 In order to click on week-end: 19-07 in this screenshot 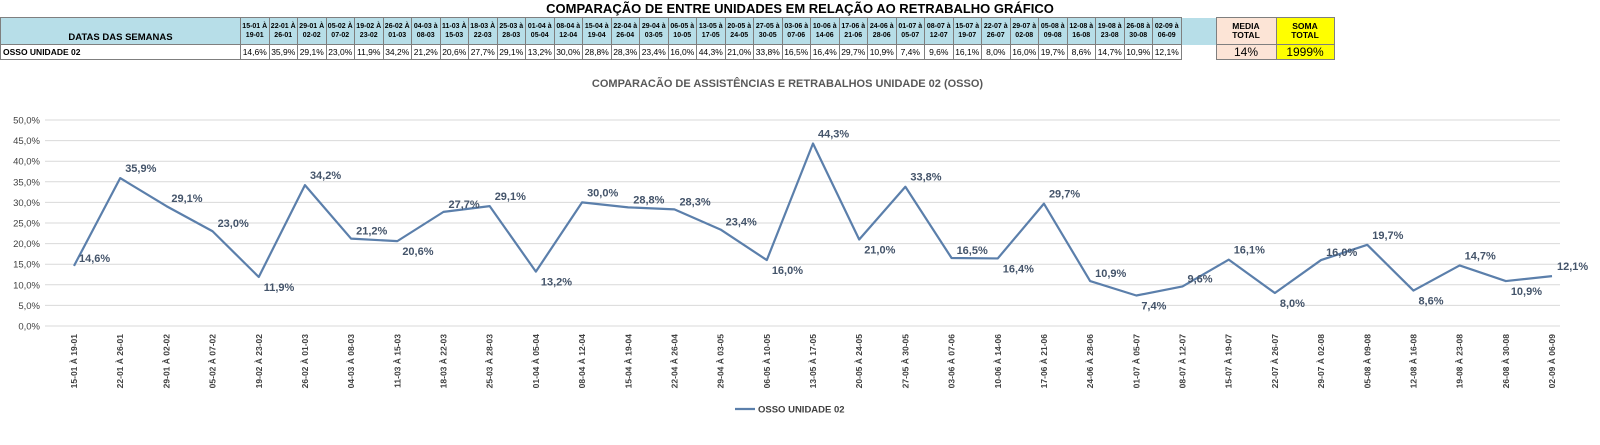, I will do `click(967, 35)`.